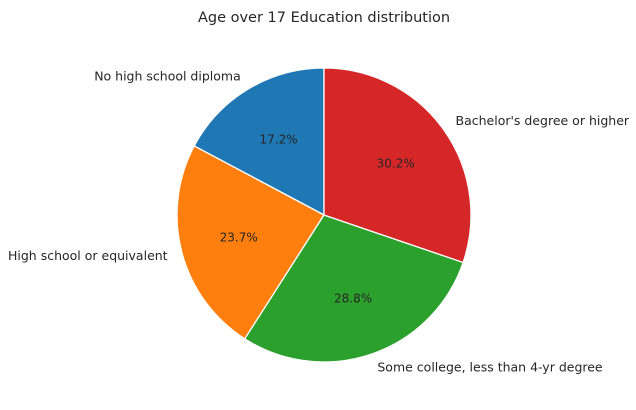  I want to click on slice-percentage-label: 30.2%, so click(396, 164).